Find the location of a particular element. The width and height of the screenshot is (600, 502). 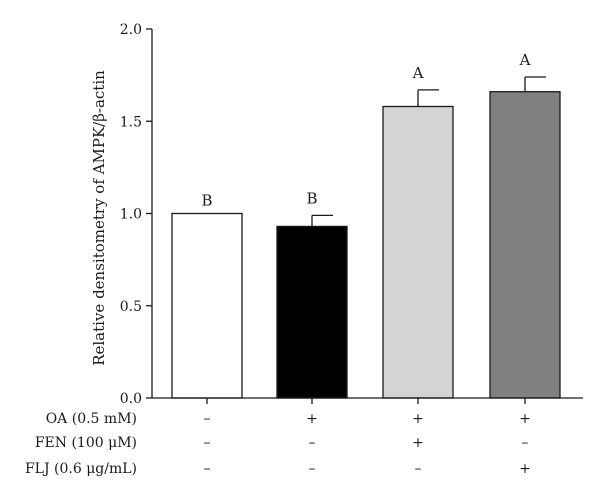

y-axis-label: Relative densitometry of AMPK/β-actin is located at coordinates (99, 218).